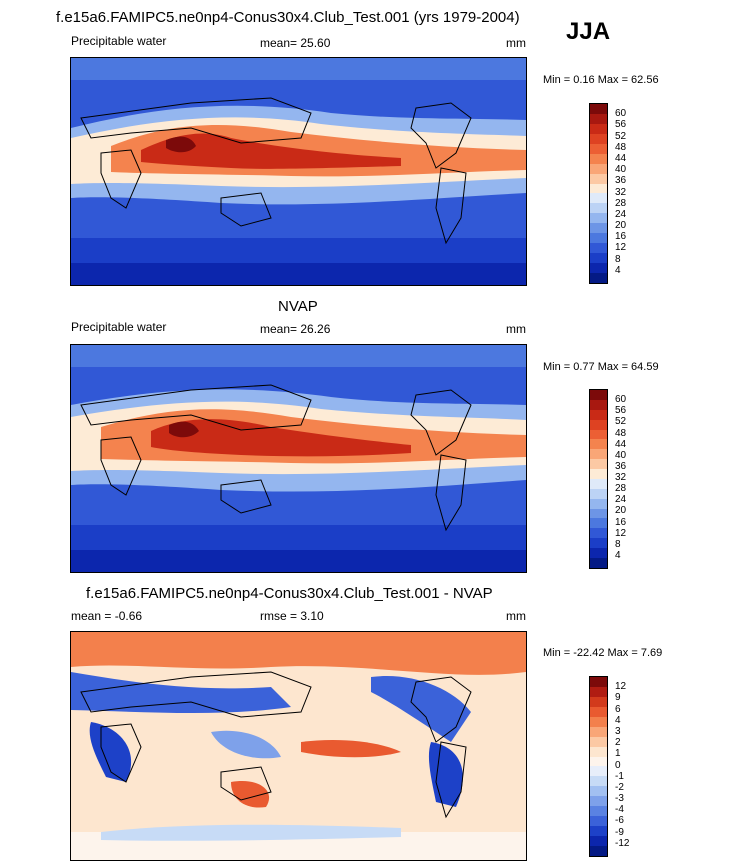 The height and width of the screenshot is (866, 733). What do you see at coordinates (603, 653) in the screenshot?
I see `panel3-minmax: Min = -22.42 Max = 7.69` at bounding box center [603, 653].